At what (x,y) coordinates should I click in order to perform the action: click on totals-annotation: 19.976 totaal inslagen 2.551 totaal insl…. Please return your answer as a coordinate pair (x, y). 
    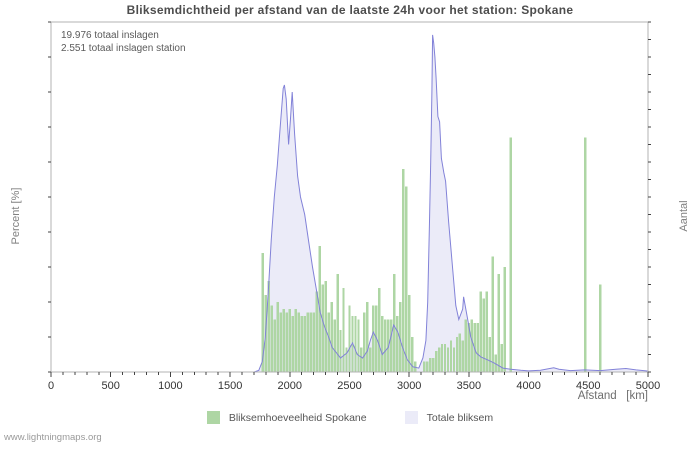
    Looking at the image, I should click on (123, 42).